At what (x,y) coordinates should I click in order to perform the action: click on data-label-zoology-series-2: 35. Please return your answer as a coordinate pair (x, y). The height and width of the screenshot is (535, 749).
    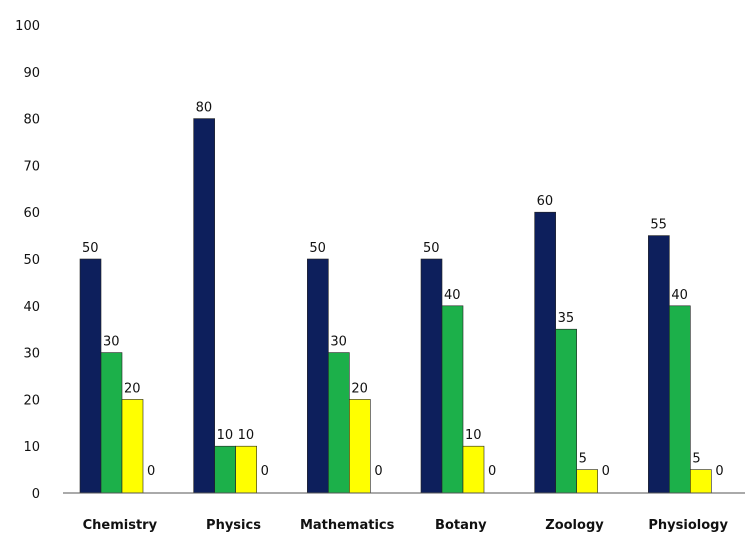
    Looking at the image, I should click on (566, 318).